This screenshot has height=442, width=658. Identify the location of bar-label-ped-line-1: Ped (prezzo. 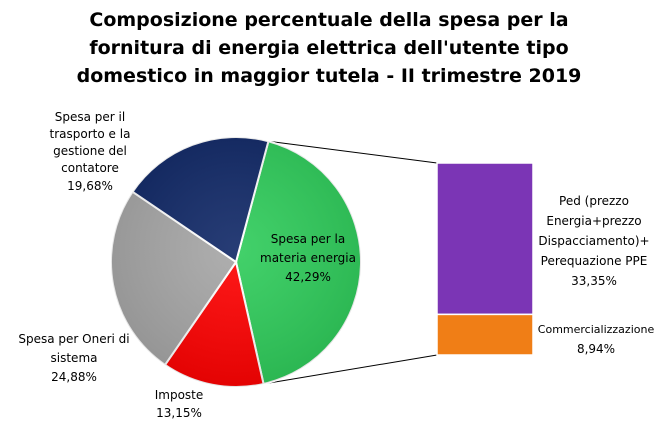
(594, 201).